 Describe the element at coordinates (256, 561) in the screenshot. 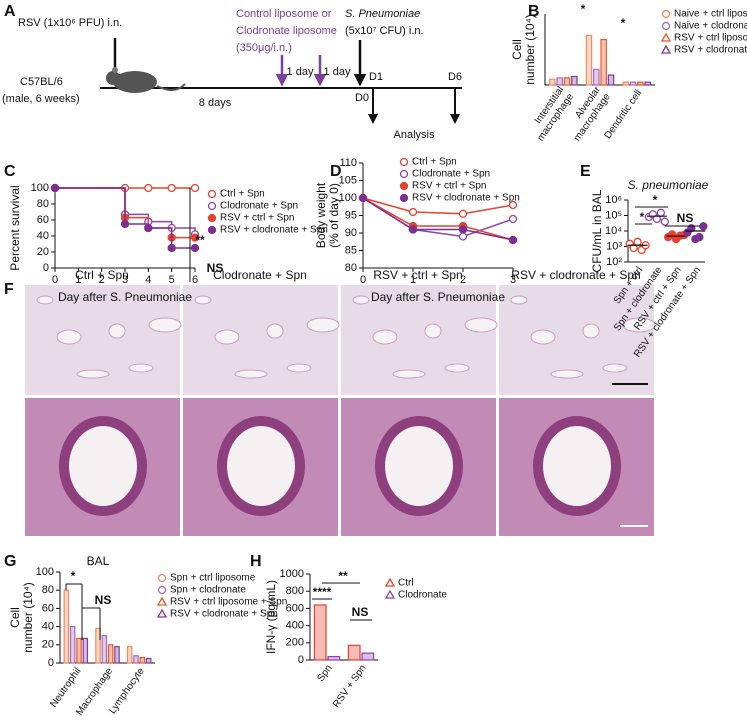

I see `panel-label: H` at that location.